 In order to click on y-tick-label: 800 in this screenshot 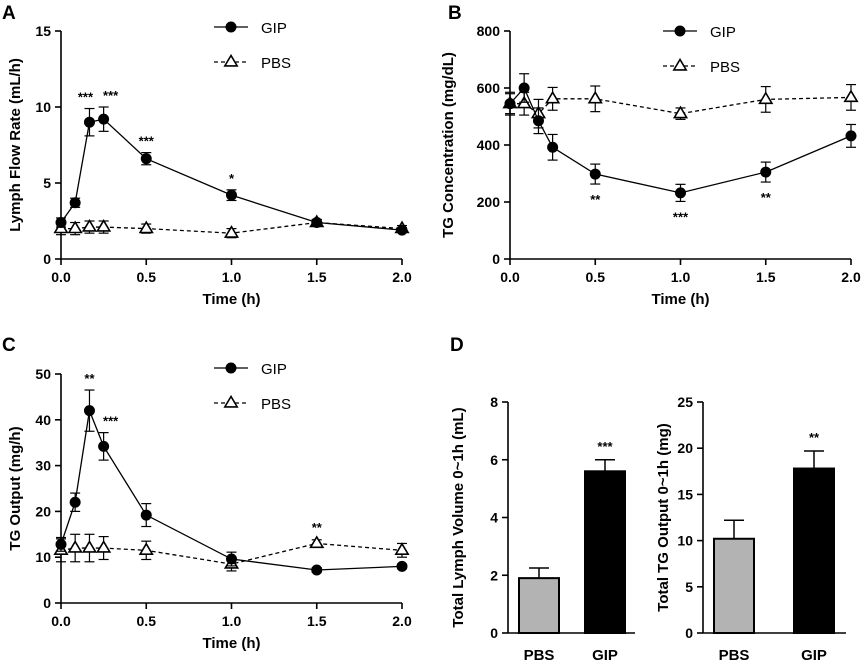, I will do `click(489, 31)`.